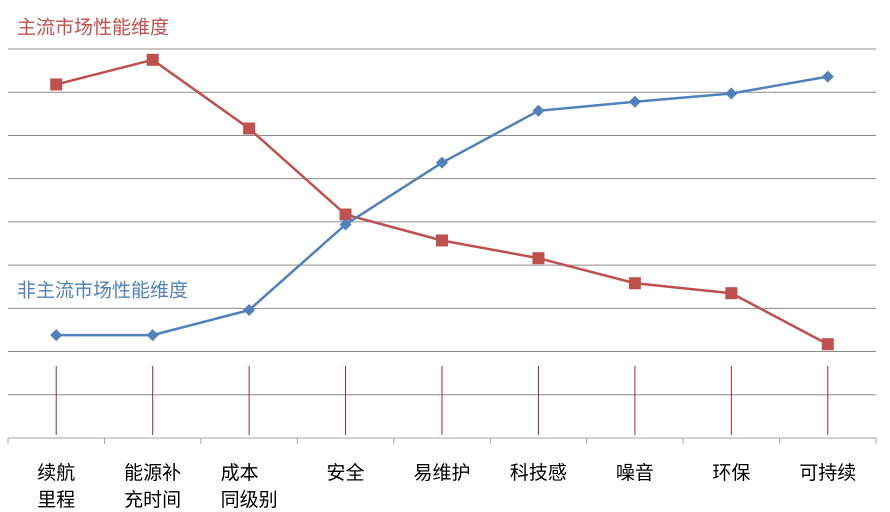  What do you see at coordinates (345, 473) in the screenshot?
I see `x-tick-label: 安全` at bounding box center [345, 473].